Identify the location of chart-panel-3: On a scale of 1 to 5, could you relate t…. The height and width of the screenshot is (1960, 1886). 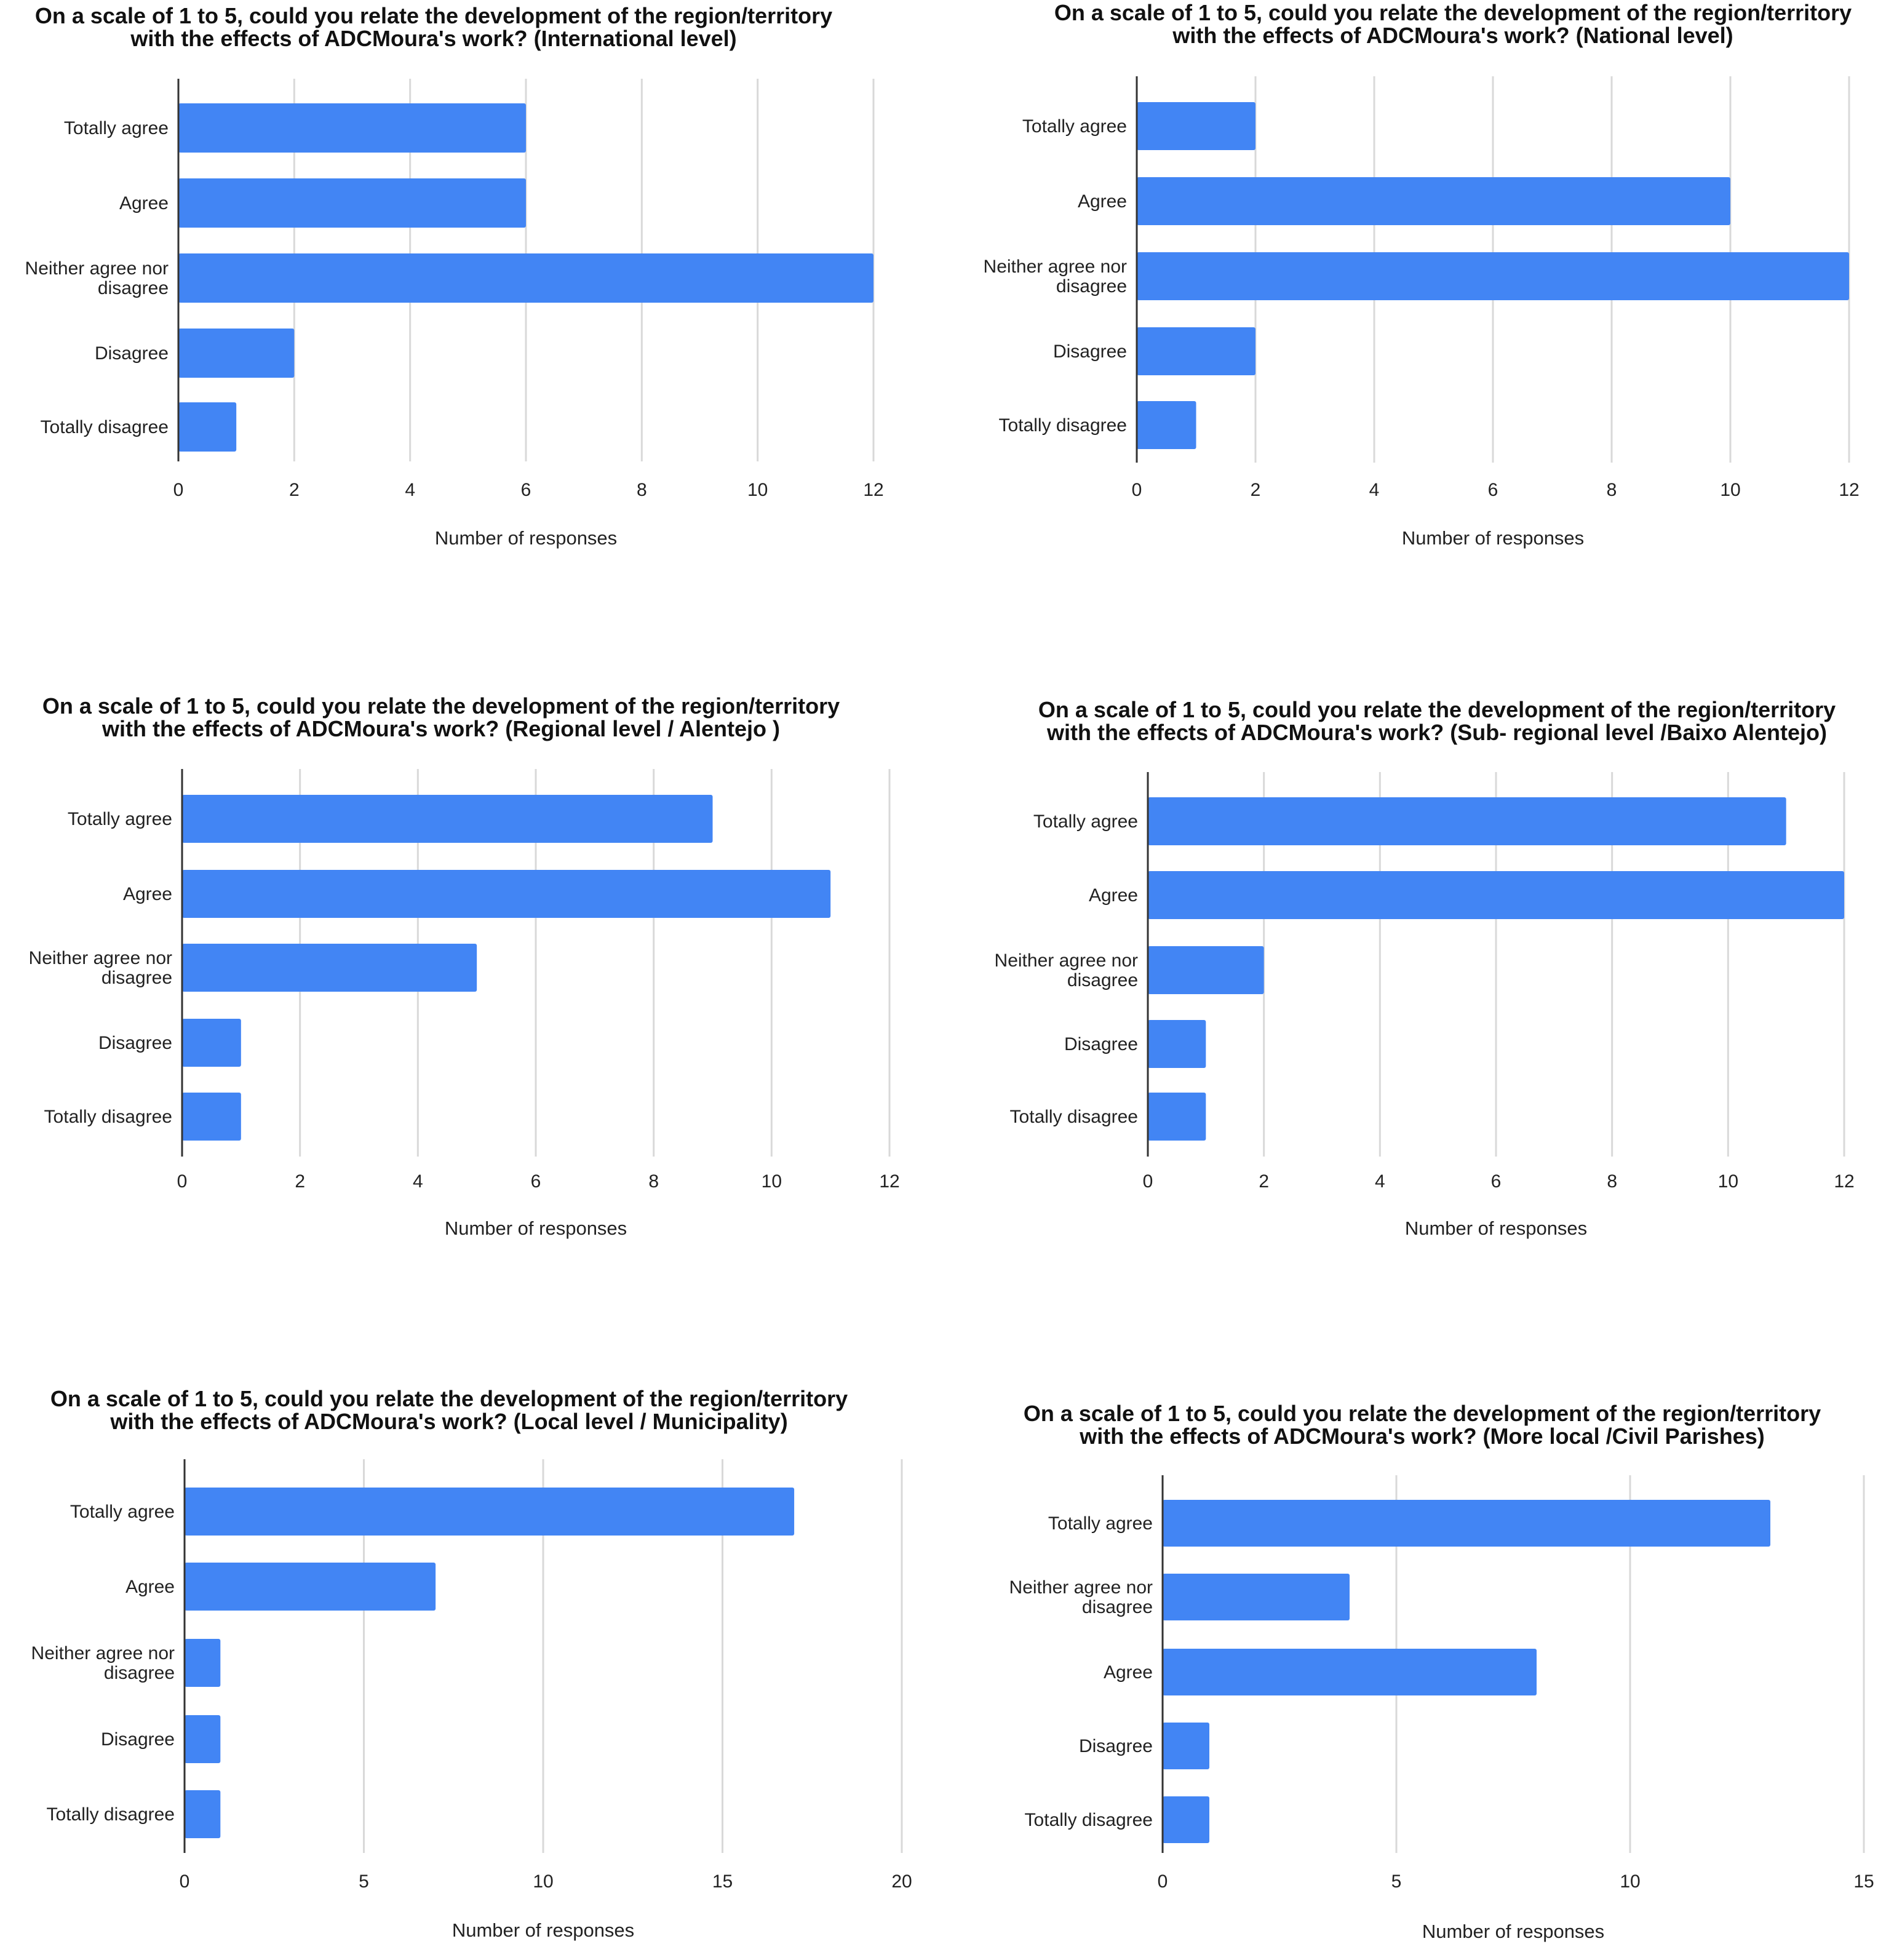
(465, 966).